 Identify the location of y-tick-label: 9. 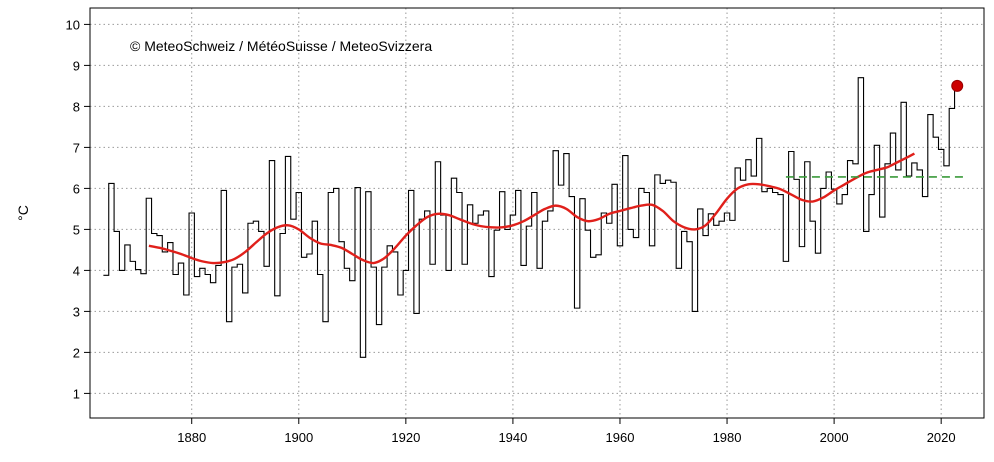
(76, 65).